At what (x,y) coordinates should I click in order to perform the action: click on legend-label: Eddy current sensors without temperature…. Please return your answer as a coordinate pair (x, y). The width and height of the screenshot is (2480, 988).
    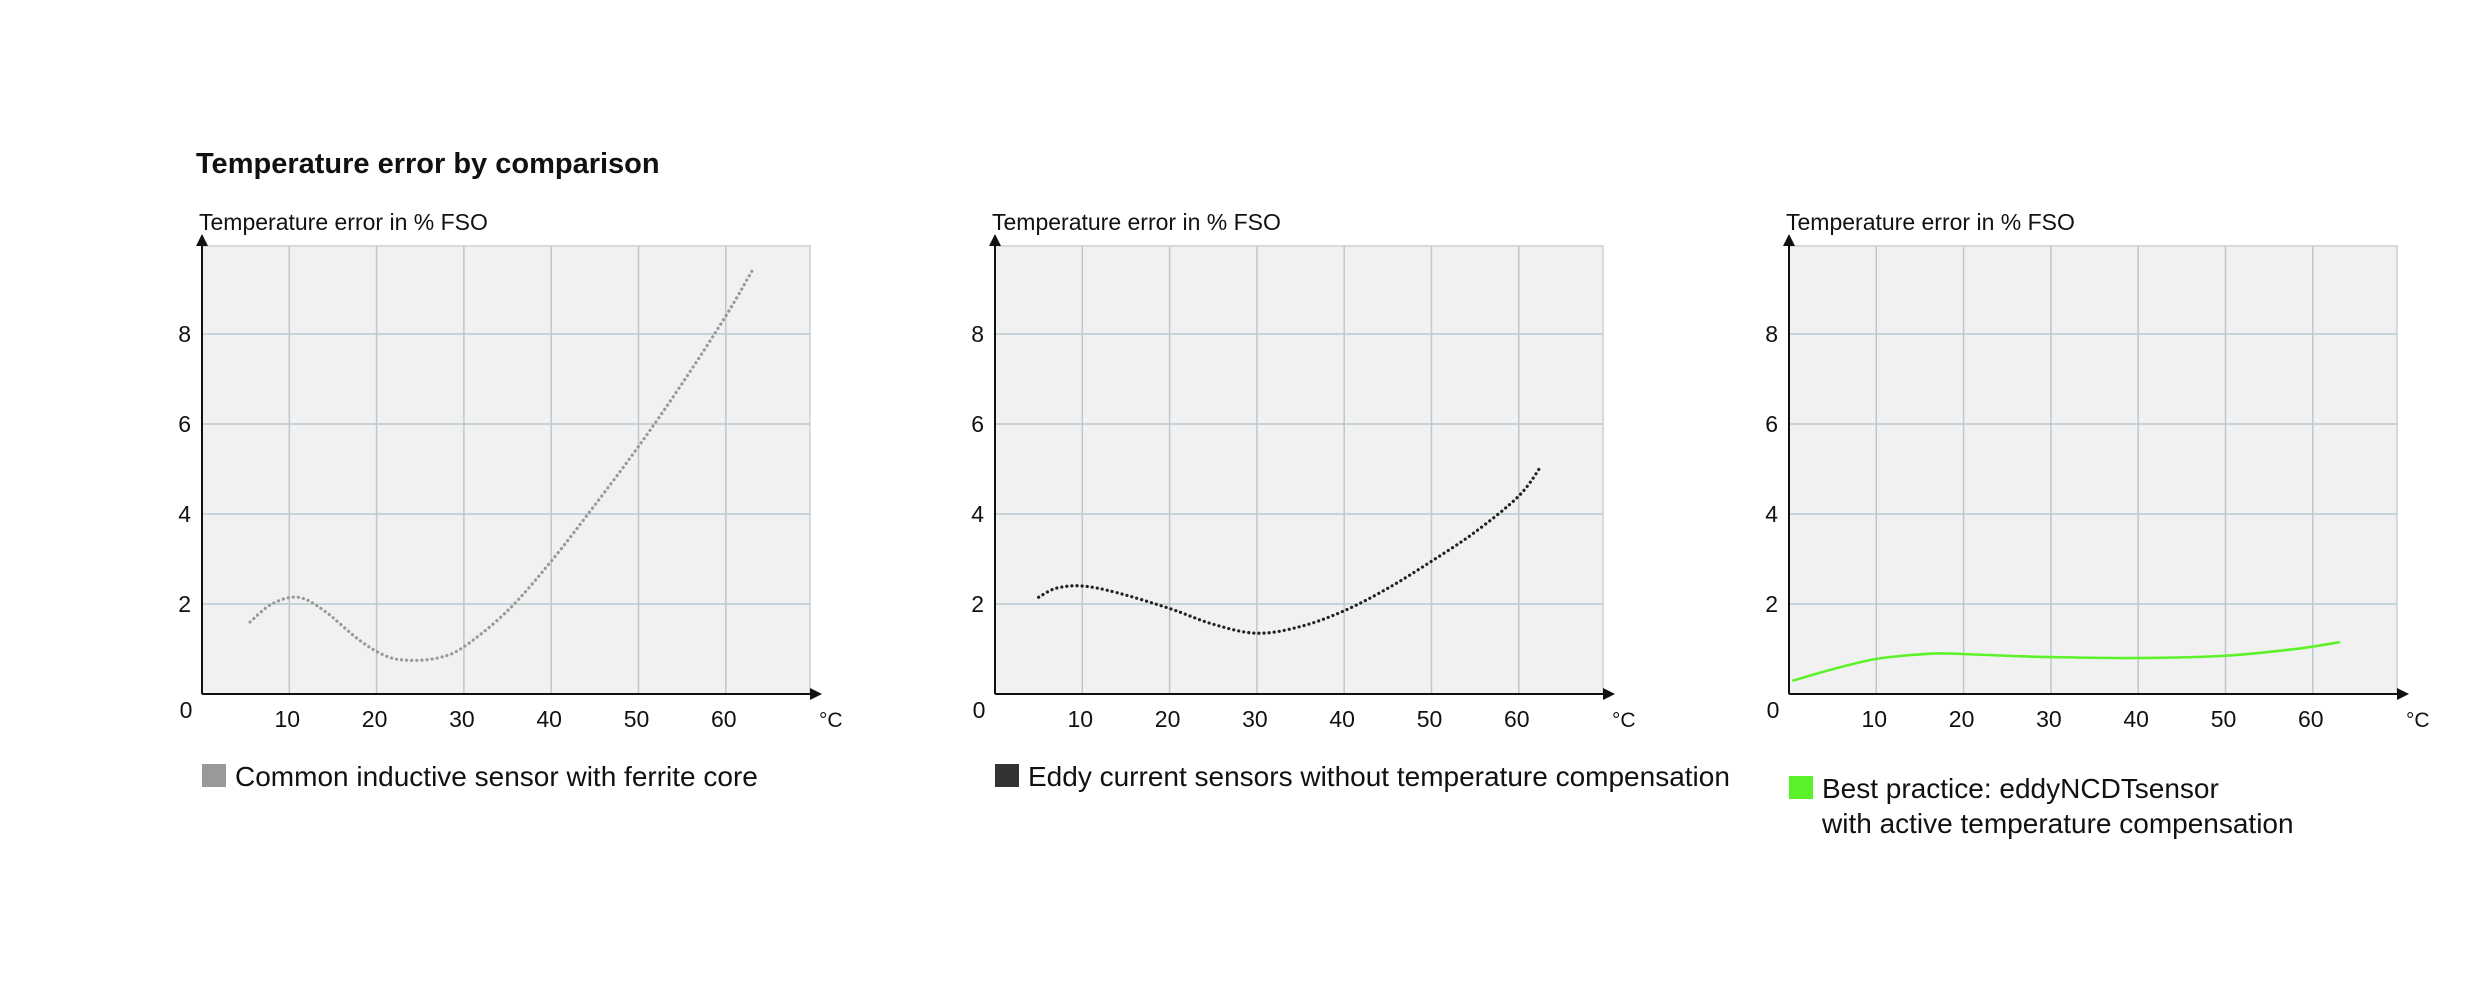
    Looking at the image, I should click on (1379, 776).